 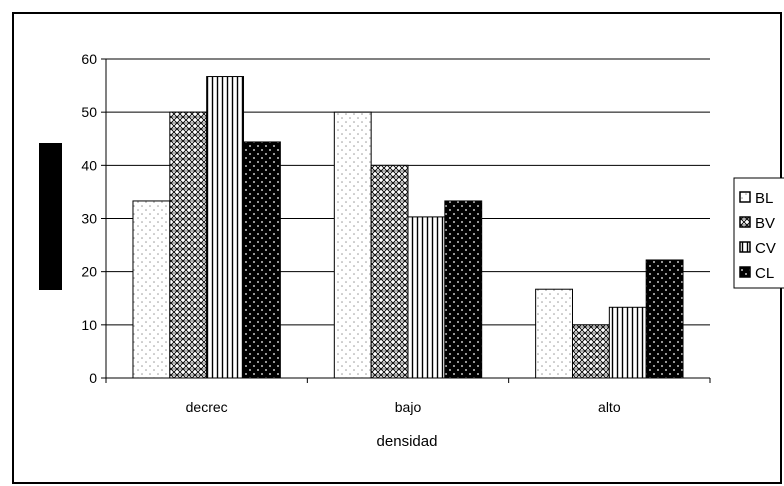 I want to click on bar-bv-bajo, so click(x=389, y=271).